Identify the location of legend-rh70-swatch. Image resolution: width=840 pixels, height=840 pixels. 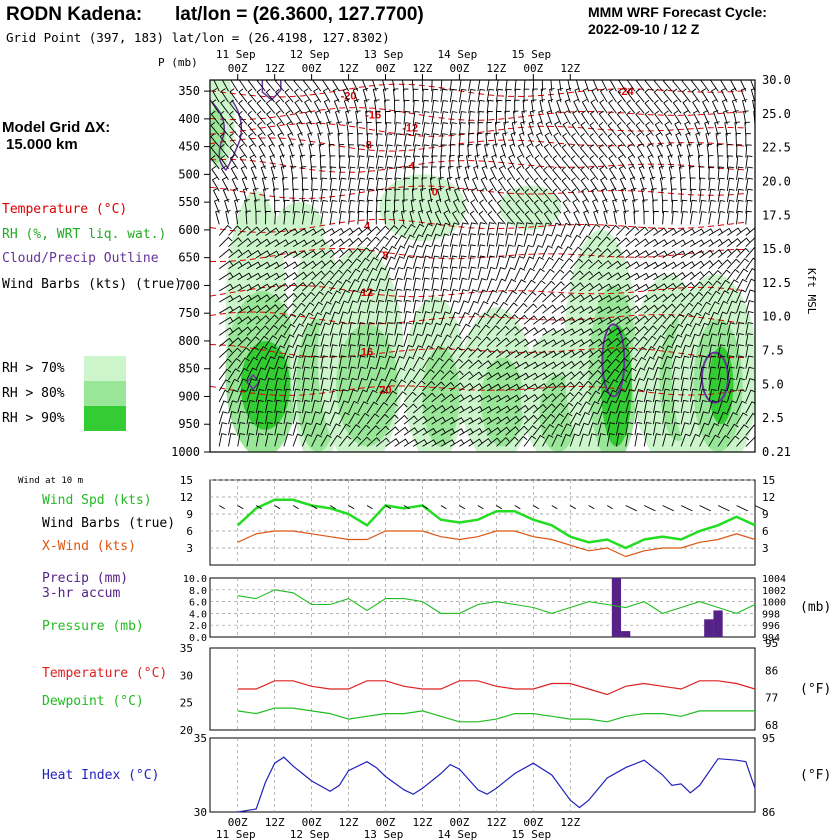
(105, 368).